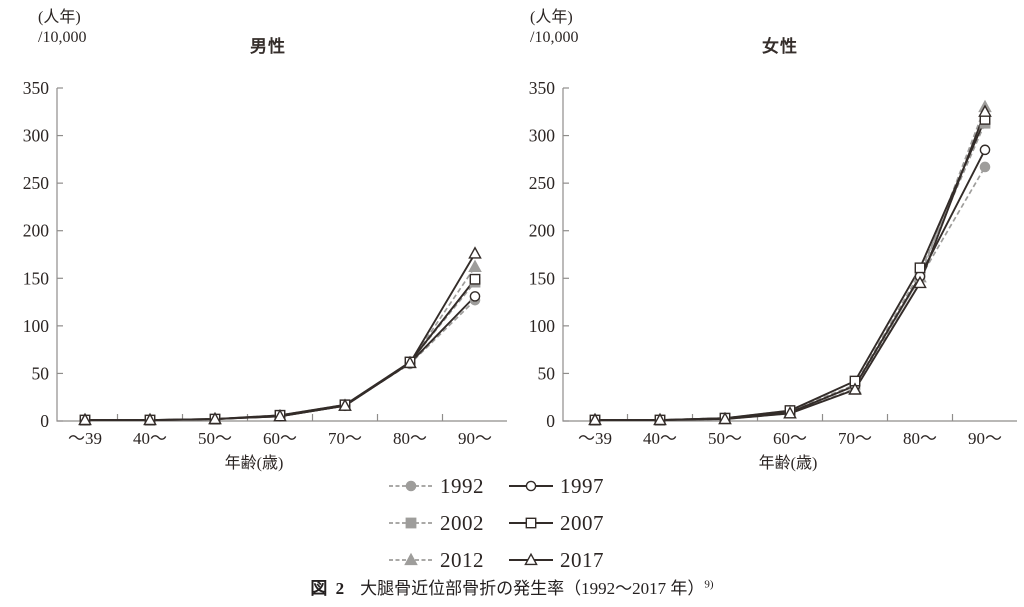  I want to click on legend-year-label: 2007, so click(582, 522).